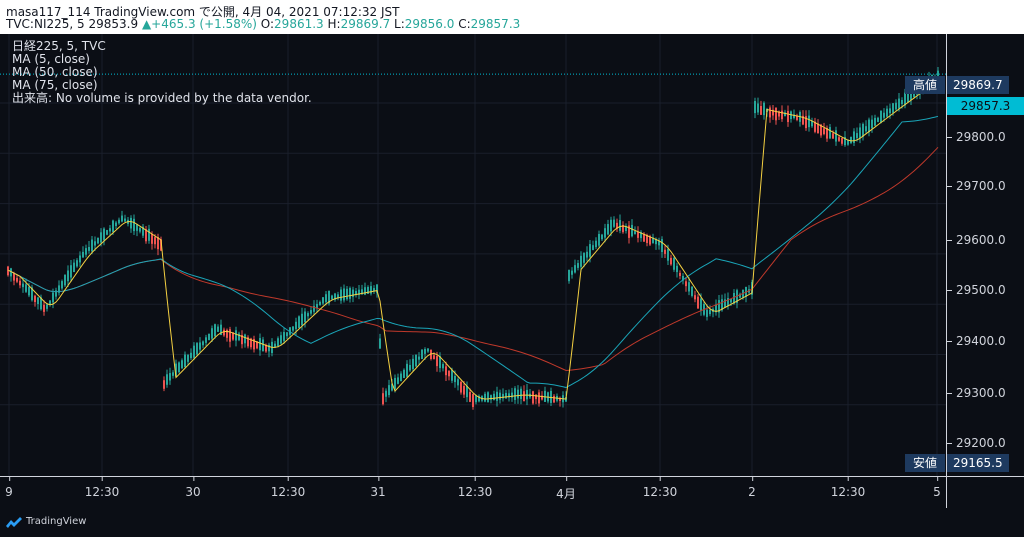 The height and width of the screenshot is (537, 1024). Describe the element at coordinates (978, 463) in the screenshot. I see `low-badge-value: 29165.5` at that location.